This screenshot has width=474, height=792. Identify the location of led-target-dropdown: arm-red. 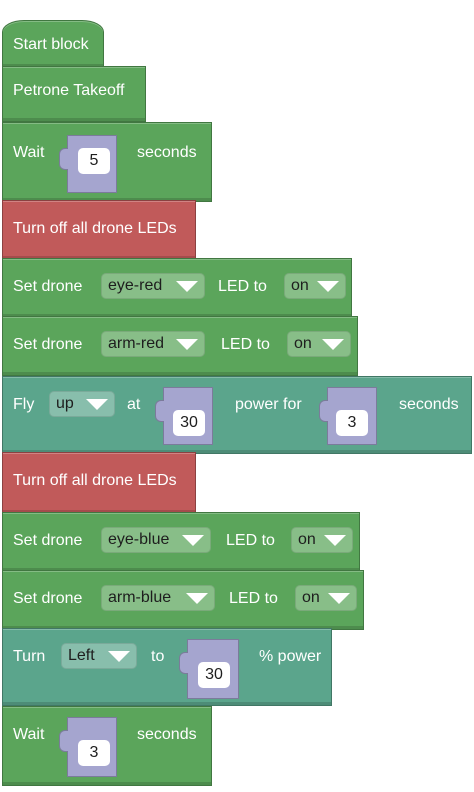
(153, 344).